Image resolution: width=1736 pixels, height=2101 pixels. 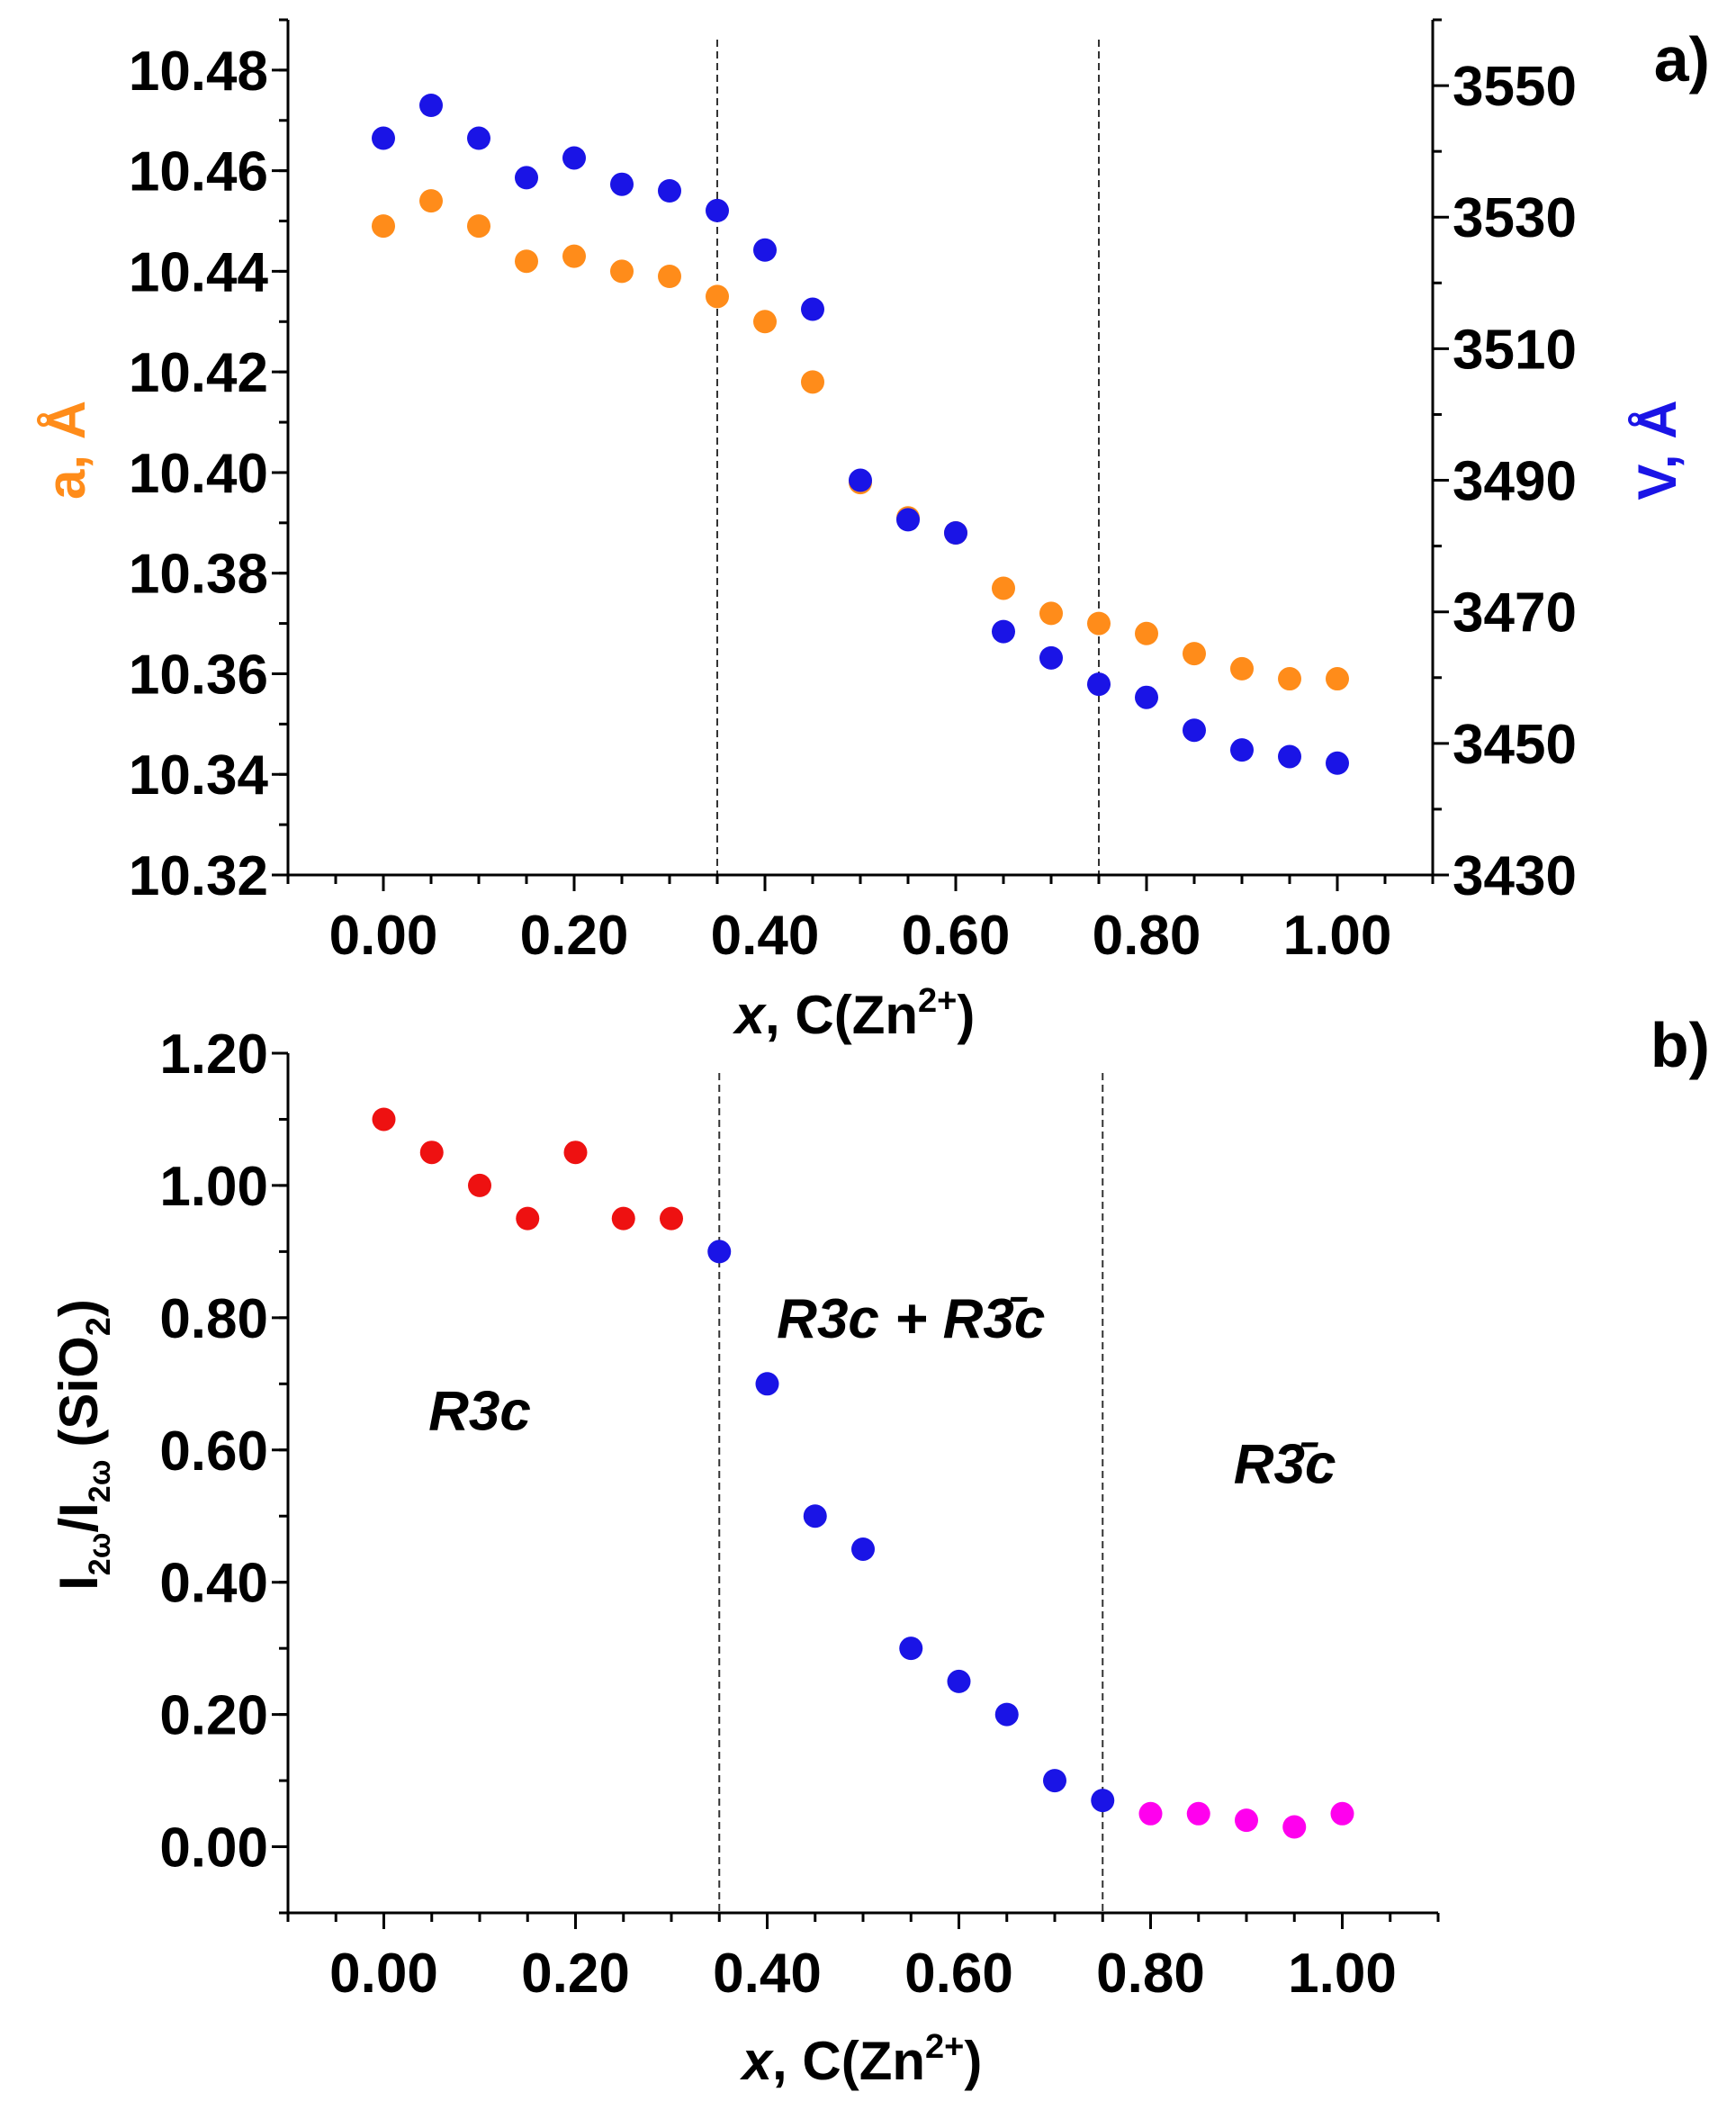 What do you see at coordinates (1147, 936) in the screenshot?
I see `panel-a-x-tick-label: 0.80` at bounding box center [1147, 936].